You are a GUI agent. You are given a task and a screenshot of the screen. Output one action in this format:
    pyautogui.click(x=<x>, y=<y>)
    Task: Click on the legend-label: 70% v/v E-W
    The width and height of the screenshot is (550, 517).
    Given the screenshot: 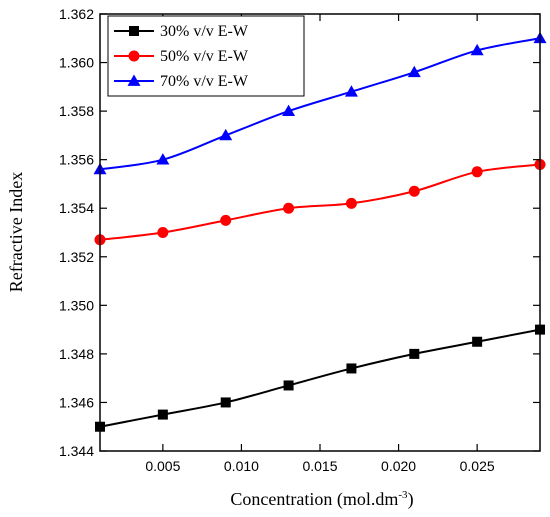 What is the action you would take?
    pyautogui.click(x=204, y=81)
    